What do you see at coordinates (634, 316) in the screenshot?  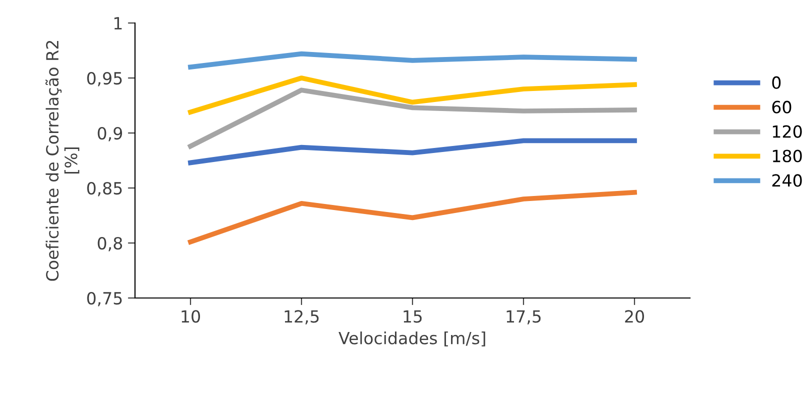 I see `x-tick-label: 20` at bounding box center [634, 316].